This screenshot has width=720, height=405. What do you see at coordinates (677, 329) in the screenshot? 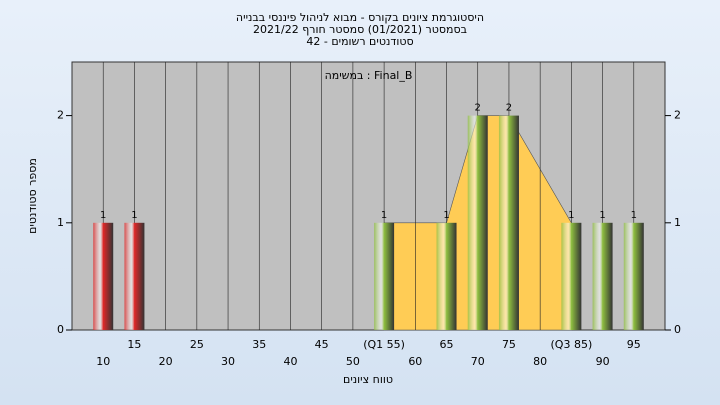
I see `y2-tick-label: 0` at bounding box center [677, 329].